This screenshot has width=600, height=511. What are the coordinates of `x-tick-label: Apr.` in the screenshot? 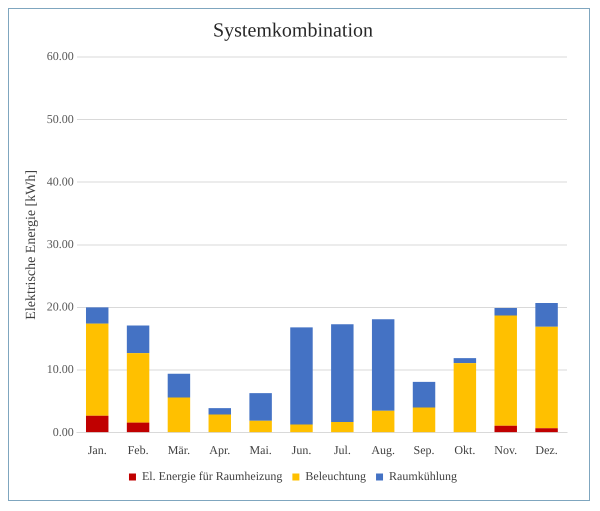 It's located at (219, 449).